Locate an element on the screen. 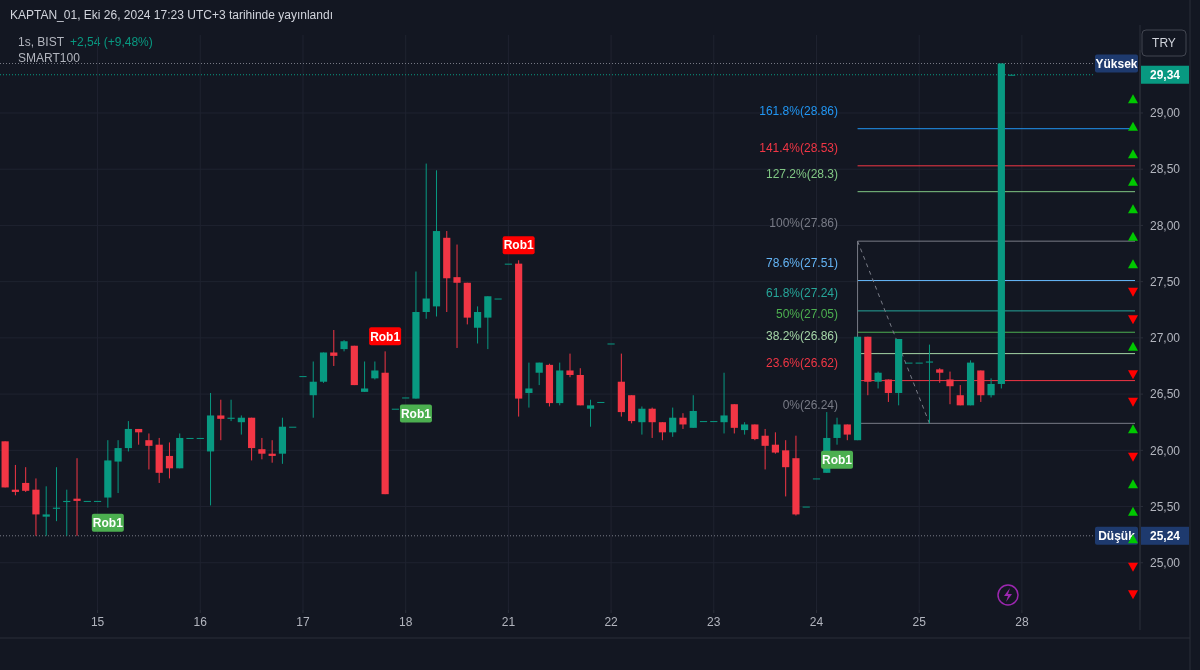 The height and width of the screenshot is (670, 1200). x-tick-label: 28 is located at coordinates (1022, 622).